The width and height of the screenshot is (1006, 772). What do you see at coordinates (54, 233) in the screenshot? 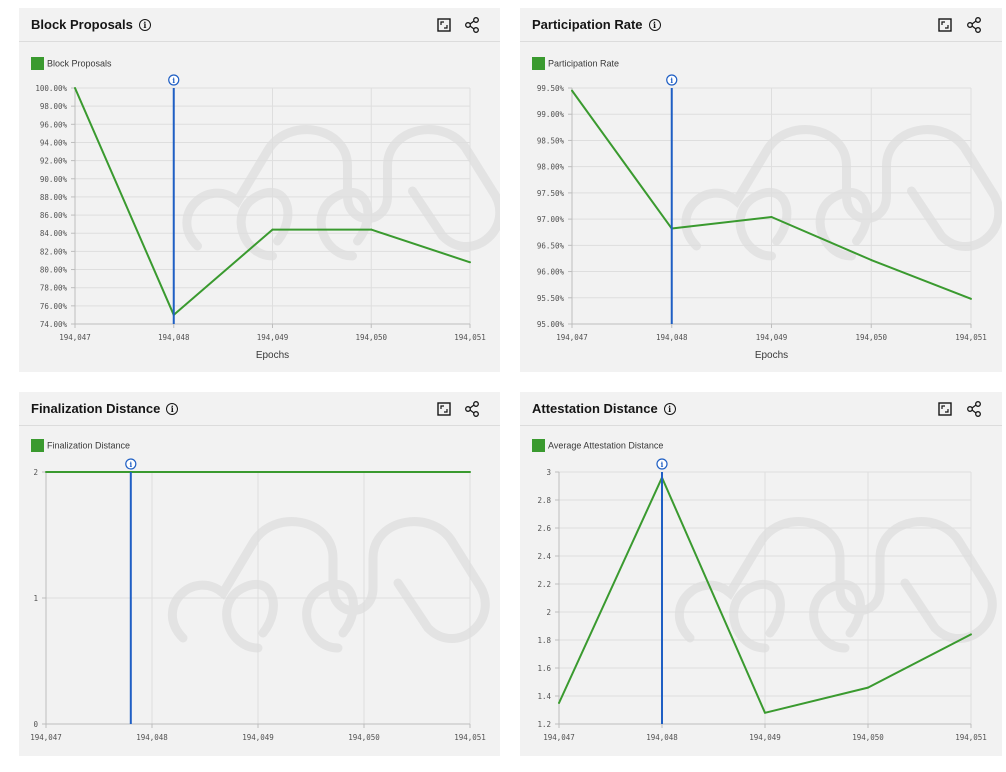
I see `y-tick-label: 84.00%` at bounding box center [54, 233].